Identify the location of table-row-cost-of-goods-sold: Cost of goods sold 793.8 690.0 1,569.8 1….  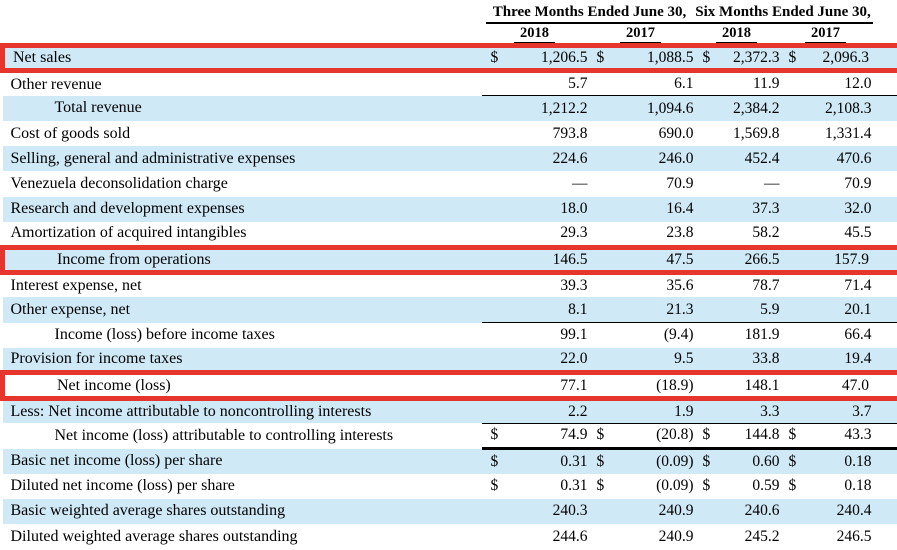
(450, 133).